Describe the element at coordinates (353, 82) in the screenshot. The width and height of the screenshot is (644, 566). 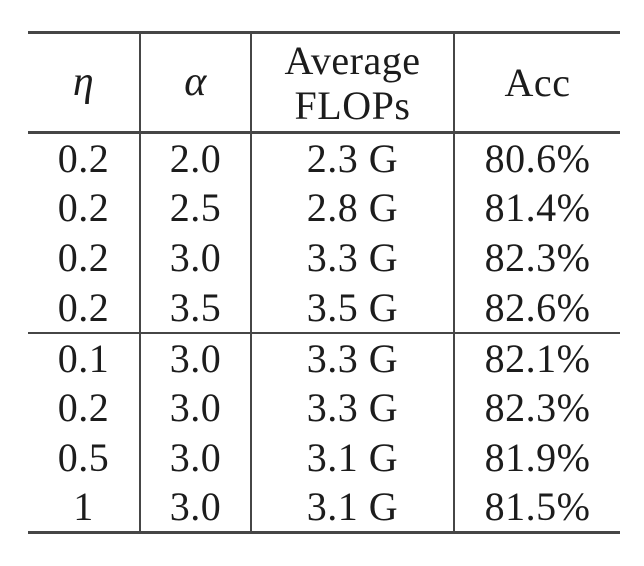
I see `col-header-average-flops: Average FLOPs` at that location.